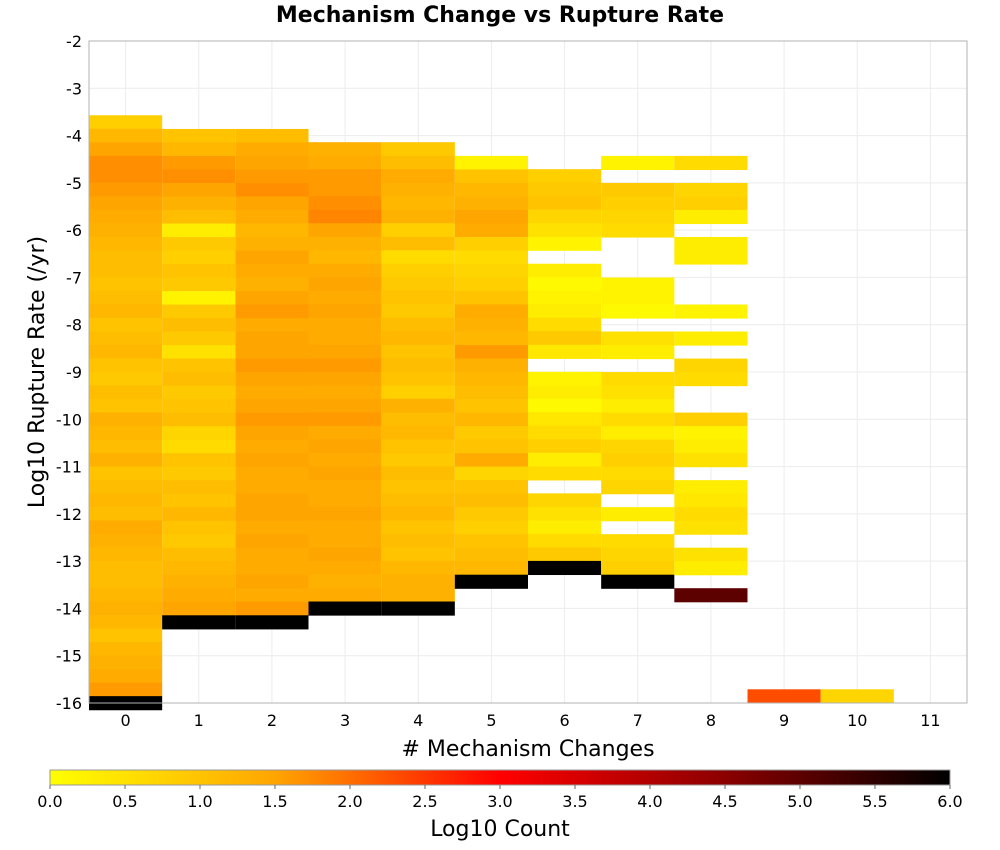 Image resolution: width=1000 pixels, height=850 pixels. What do you see at coordinates (500, 829) in the screenshot?
I see `colorbar-label: Log10 Count` at bounding box center [500, 829].